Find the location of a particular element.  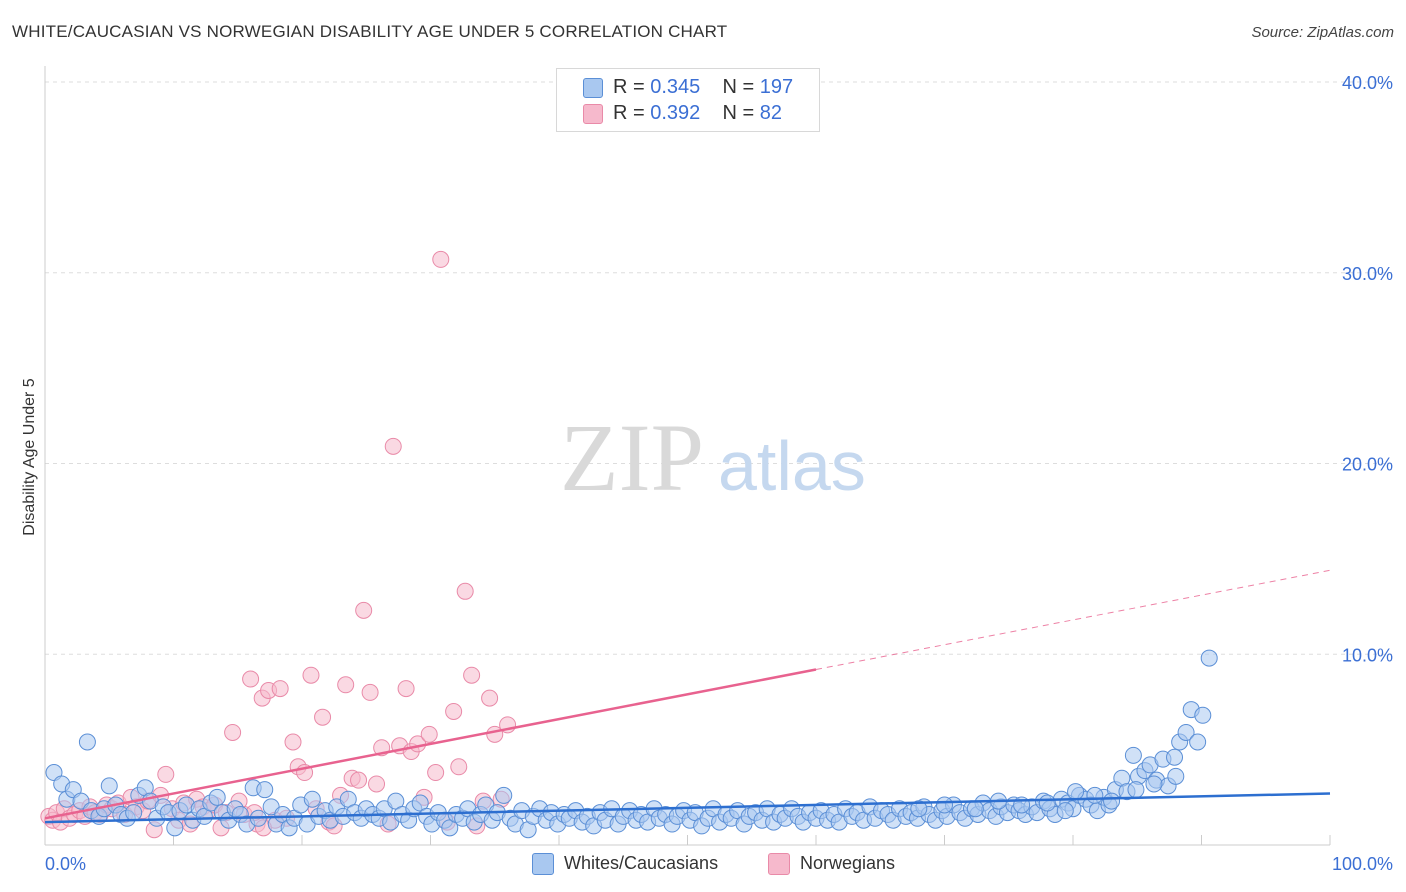

bottom-legend-swatch-norwegians is located at coordinates (779, 864).